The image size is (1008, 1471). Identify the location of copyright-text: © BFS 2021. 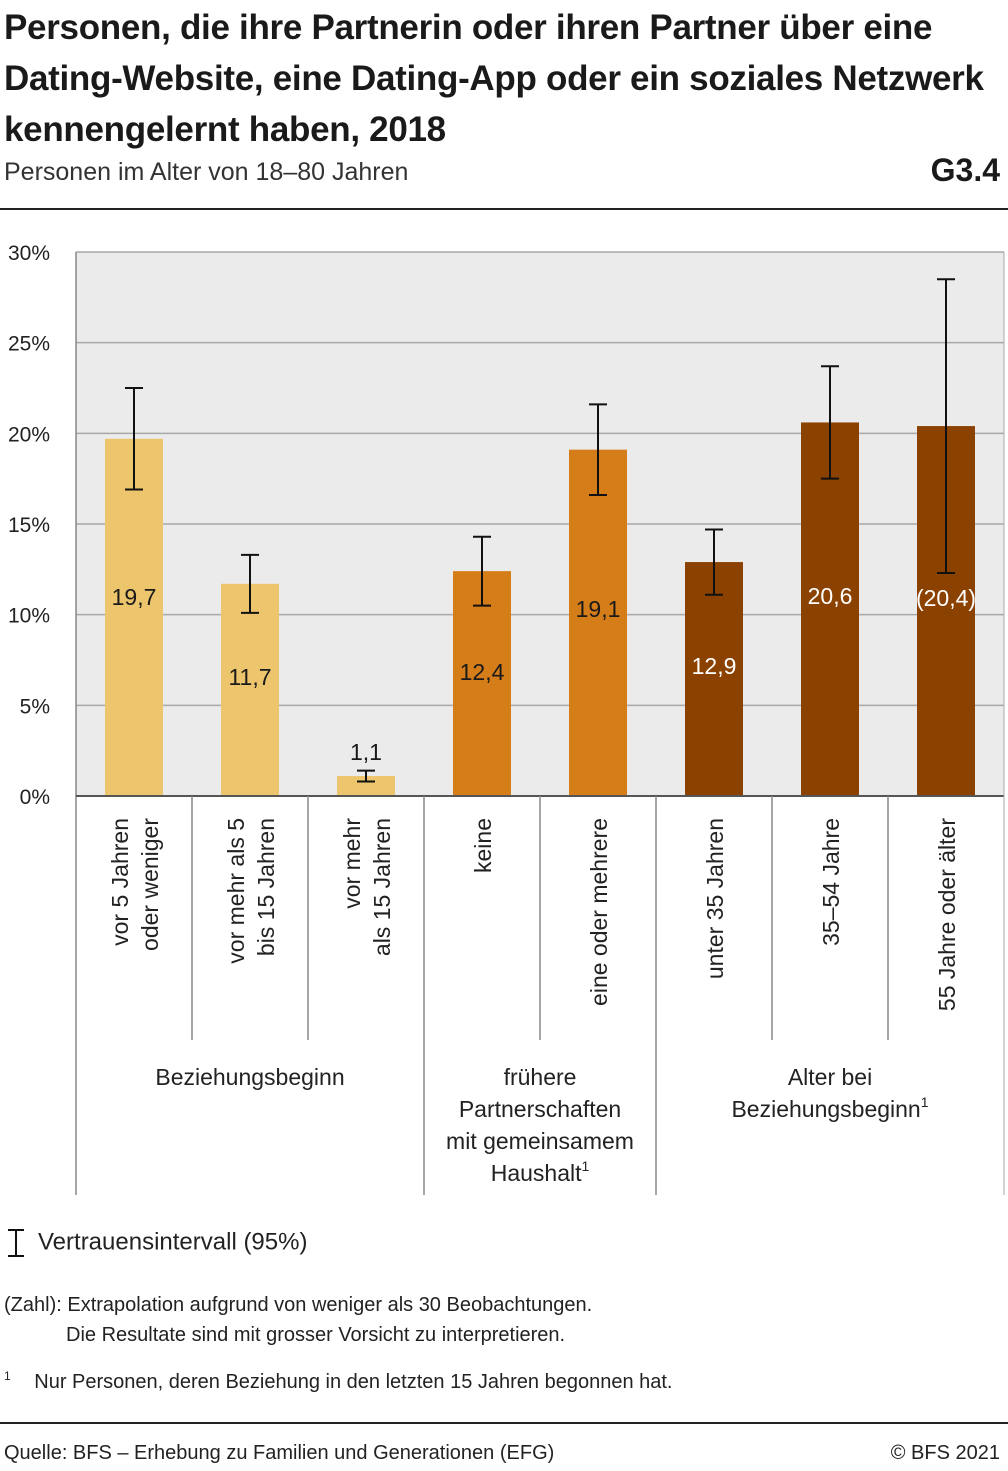
(945, 1453).